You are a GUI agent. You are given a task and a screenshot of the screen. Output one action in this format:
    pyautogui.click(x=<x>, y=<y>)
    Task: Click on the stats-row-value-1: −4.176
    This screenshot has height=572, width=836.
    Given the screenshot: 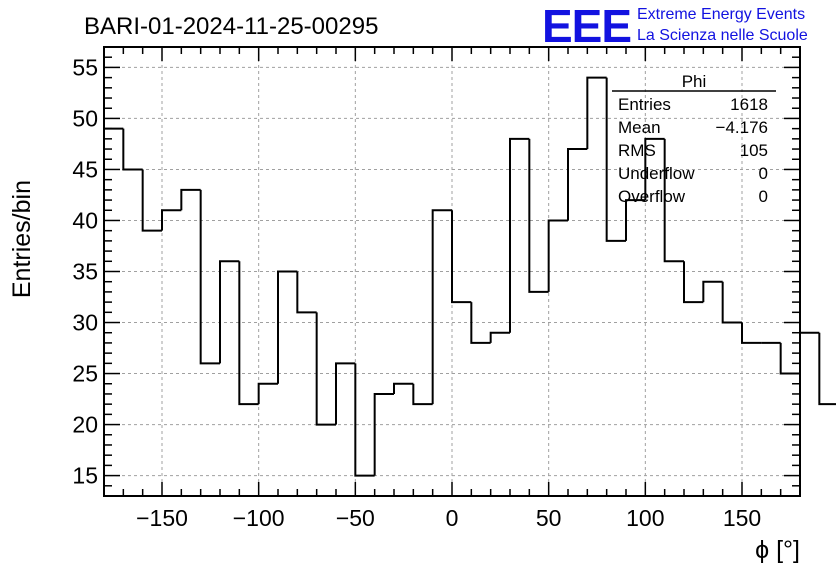 What is the action you would take?
    pyautogui.click(x=742, y=127)
    